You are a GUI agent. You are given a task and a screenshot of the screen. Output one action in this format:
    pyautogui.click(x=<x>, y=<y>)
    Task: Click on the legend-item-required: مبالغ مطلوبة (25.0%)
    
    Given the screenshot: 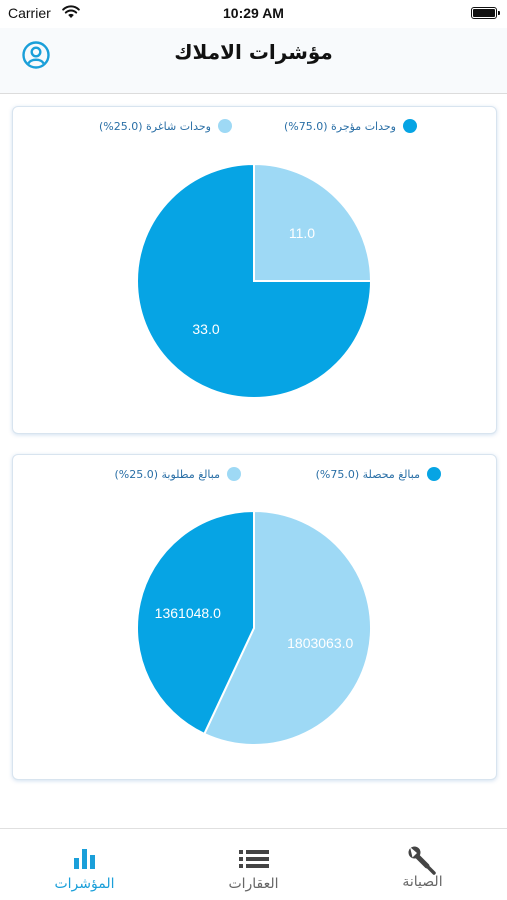 What is the action you would take?
    pyautogui.click(x=177, y=474)
    